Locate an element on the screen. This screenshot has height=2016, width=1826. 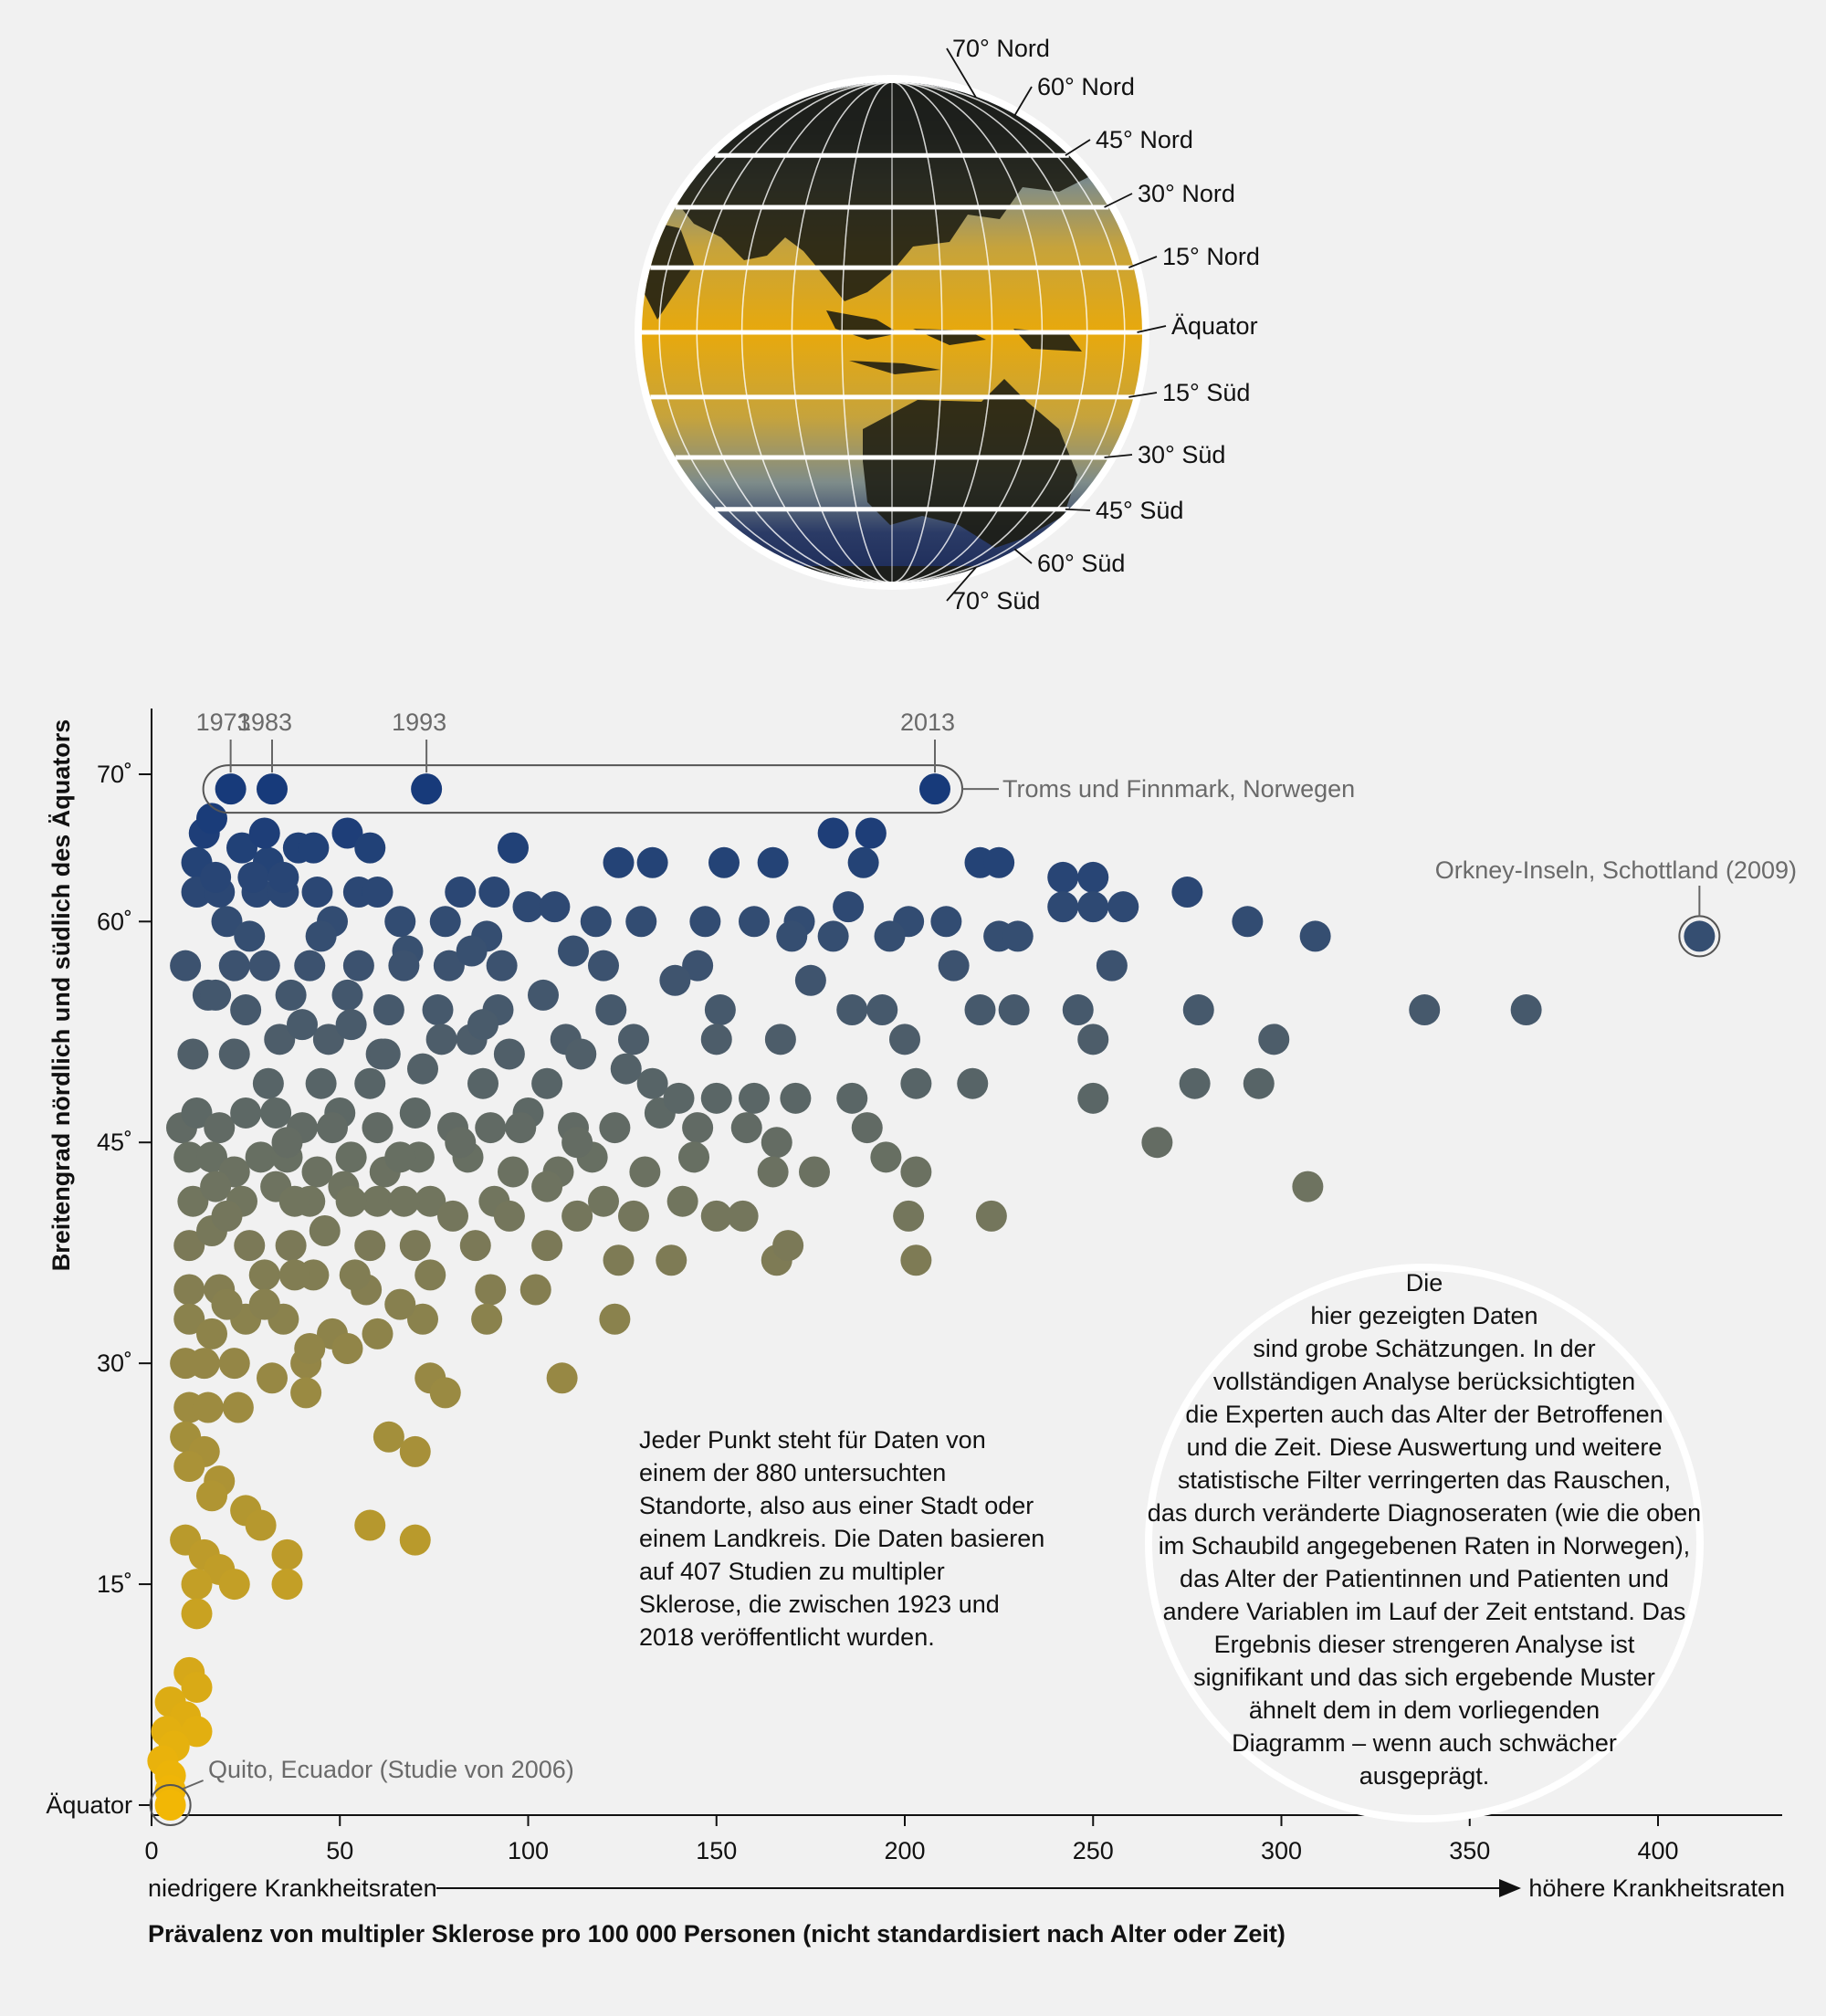
y-tick-label: 45˚ is located at coordinates (115, 1142).